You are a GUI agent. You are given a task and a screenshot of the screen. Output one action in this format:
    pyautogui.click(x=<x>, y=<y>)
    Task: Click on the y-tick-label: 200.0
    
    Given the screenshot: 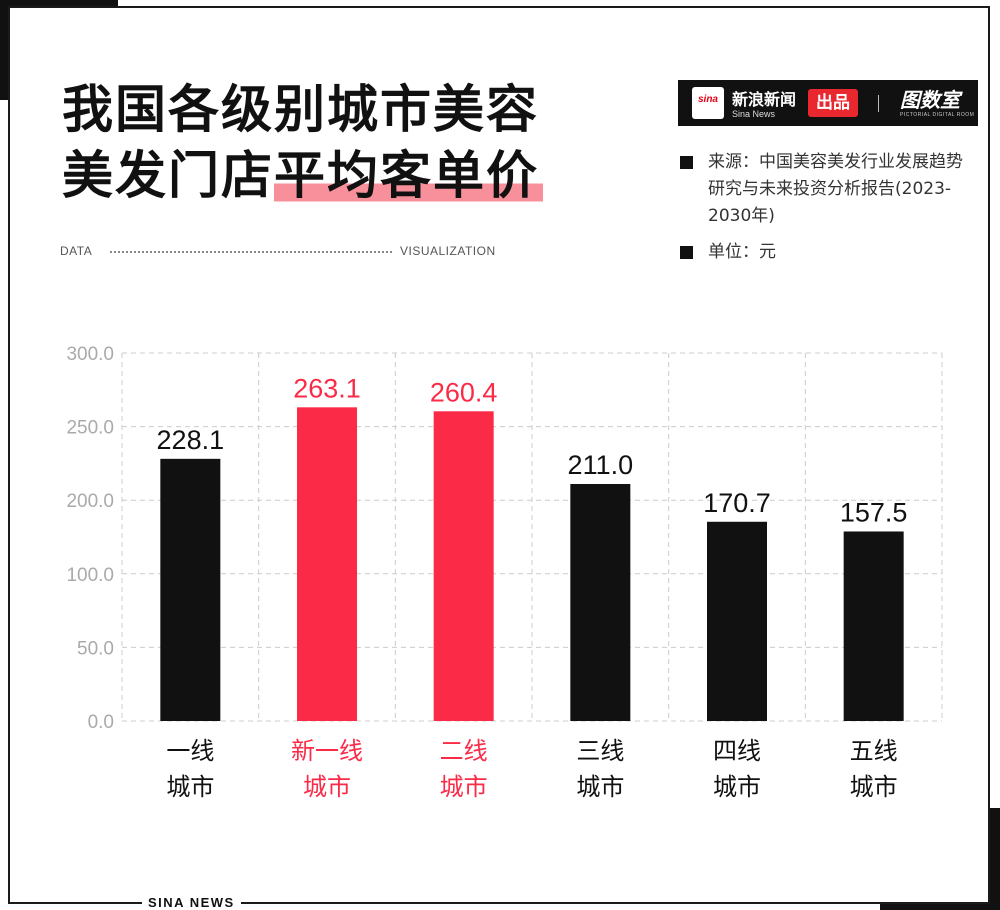 What is the action you would take?
    pyautogui.click(x=90, y=501)
    